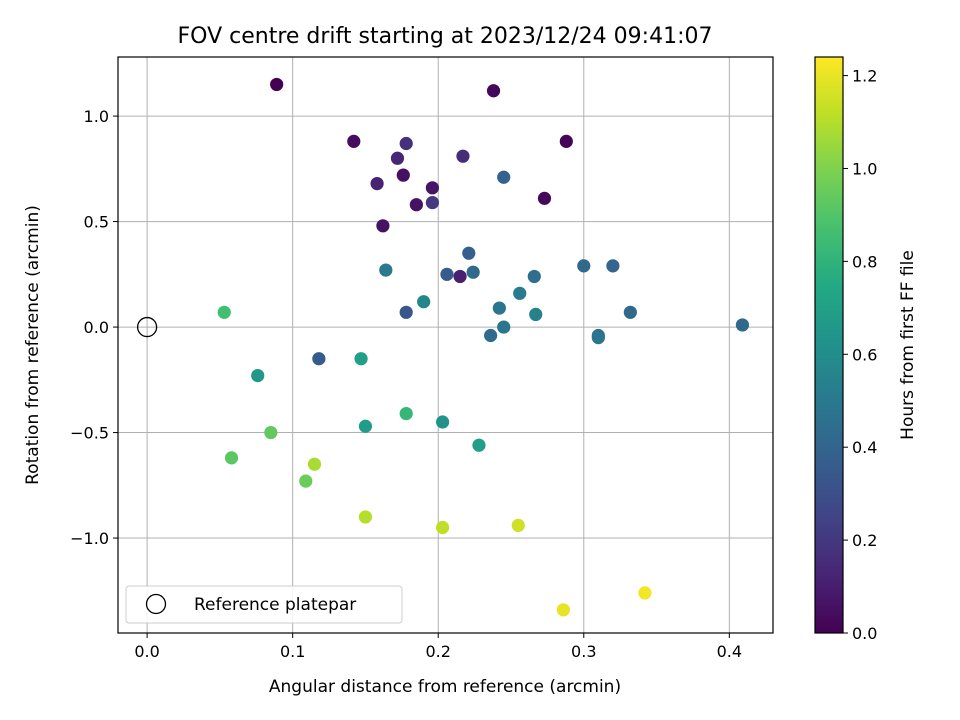  What do you see at coordinates (864, 540) in the screenshot?
I see `colorbar-tick-label: 0.2` at bounding box center [864, 540].